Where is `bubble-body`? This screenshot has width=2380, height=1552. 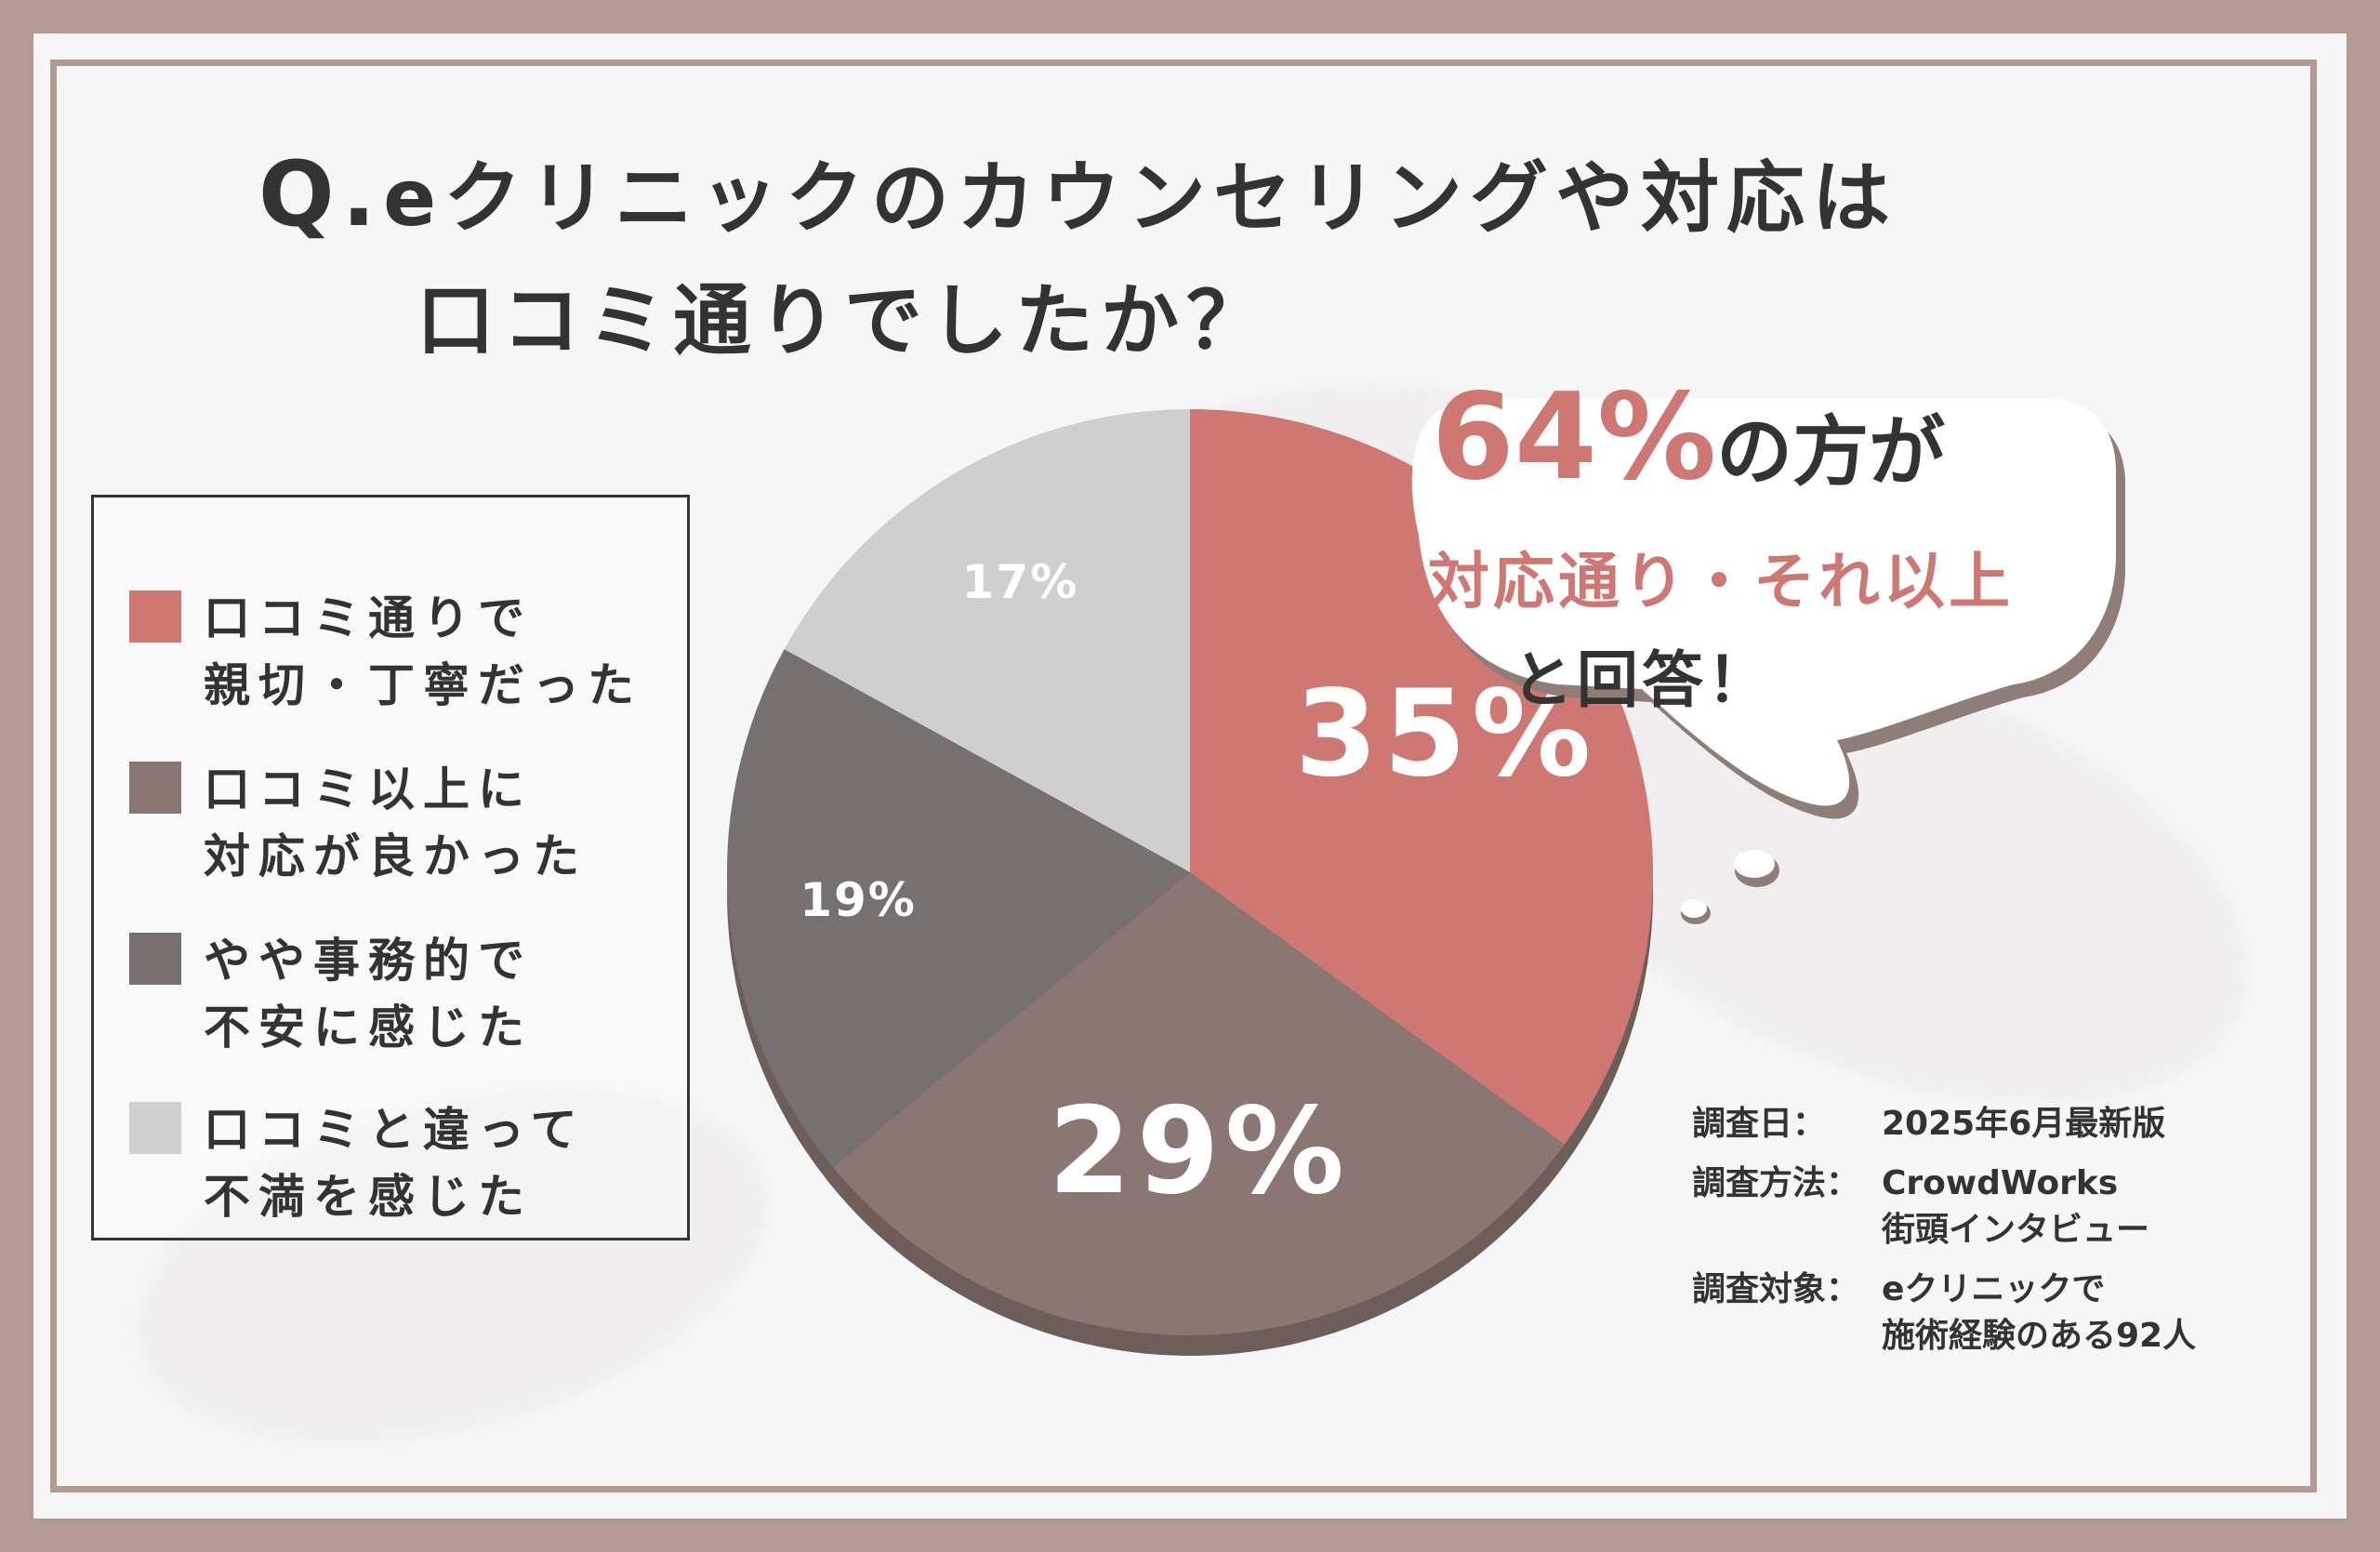 bubble-body is located at coordinates (1763, 602).